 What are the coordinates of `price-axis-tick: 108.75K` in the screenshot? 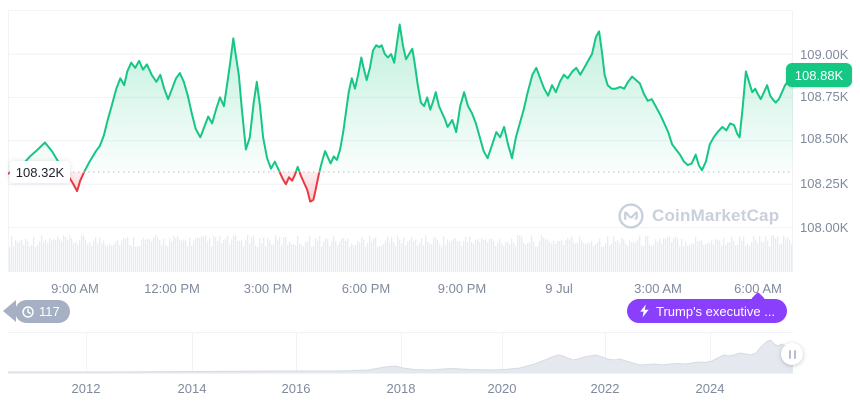 It's located at (824, 96).